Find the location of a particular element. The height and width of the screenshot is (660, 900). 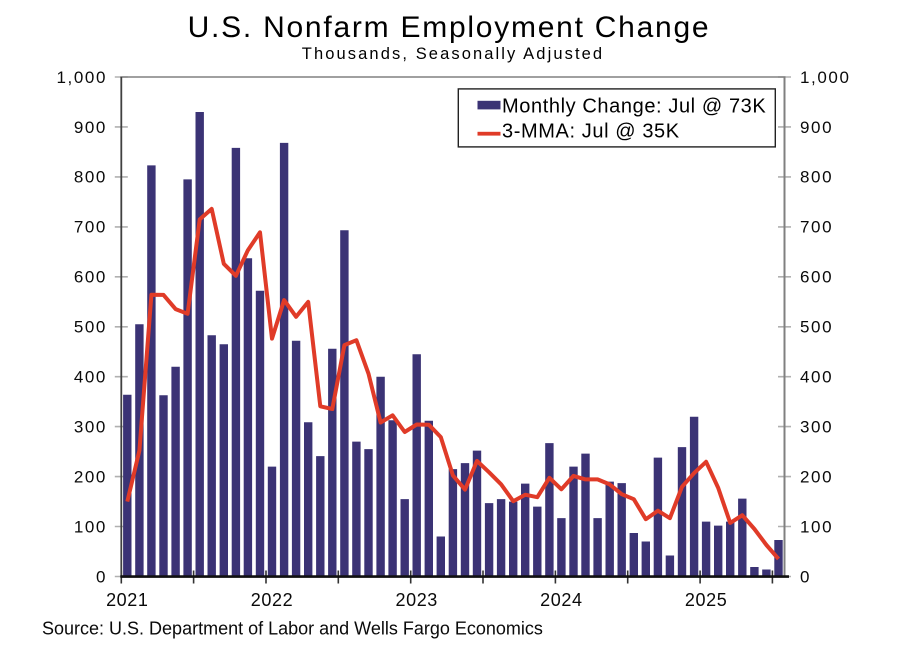

svg-text: 2021 is located at coordinates (127, 600).